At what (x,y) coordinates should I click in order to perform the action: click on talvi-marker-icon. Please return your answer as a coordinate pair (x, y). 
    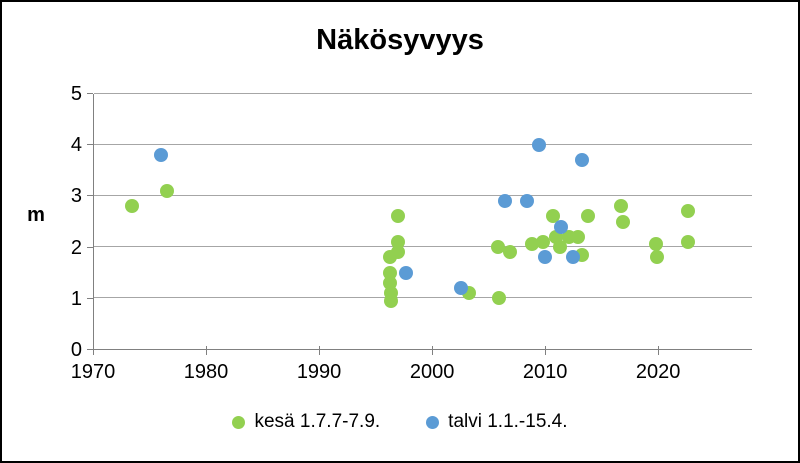
    Looking at the image, I should click on (433, 422).